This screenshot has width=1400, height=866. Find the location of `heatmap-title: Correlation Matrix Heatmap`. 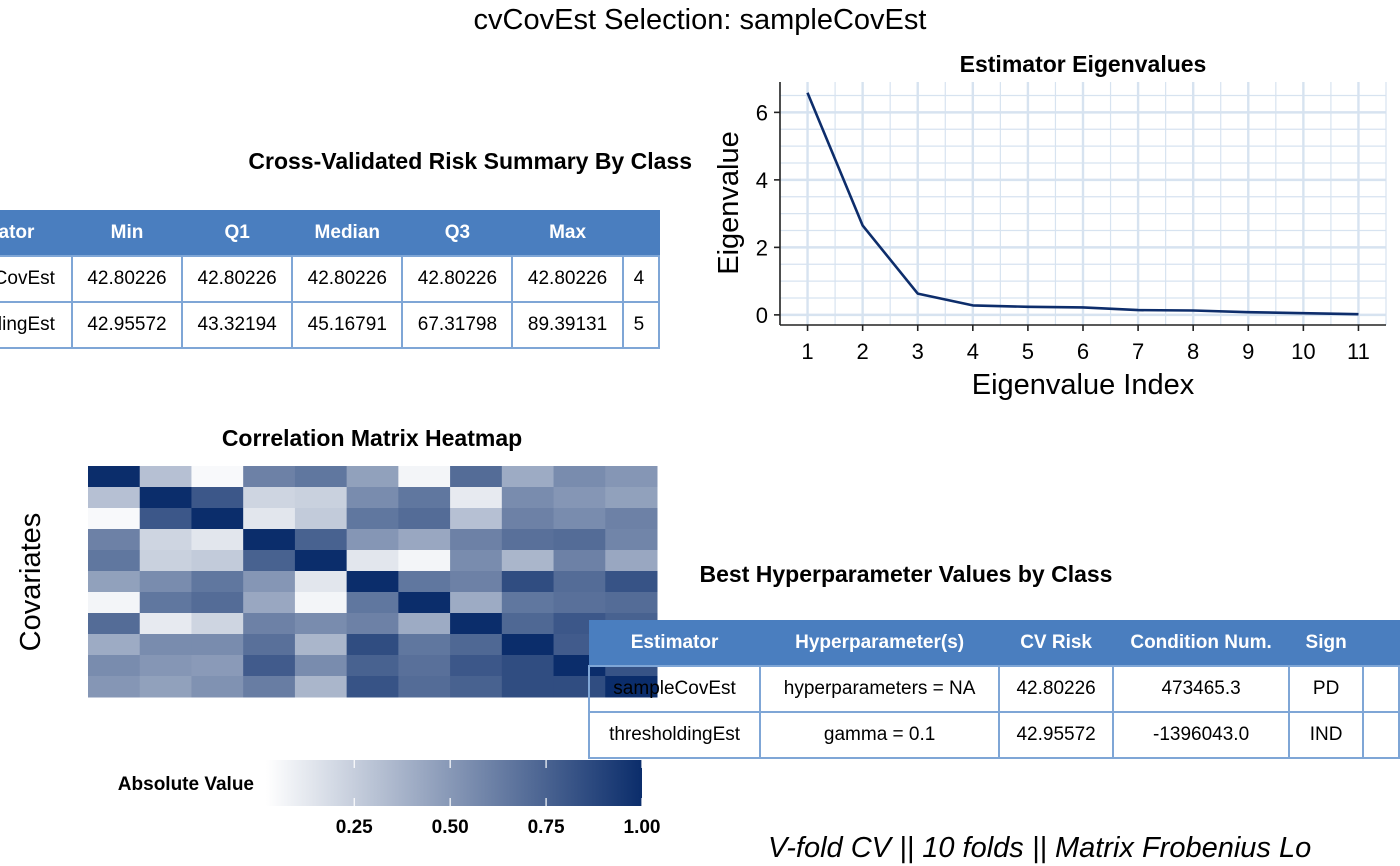

heatmap-title: Correlation Matrix Heatmap is located at coordinates (372, 438).